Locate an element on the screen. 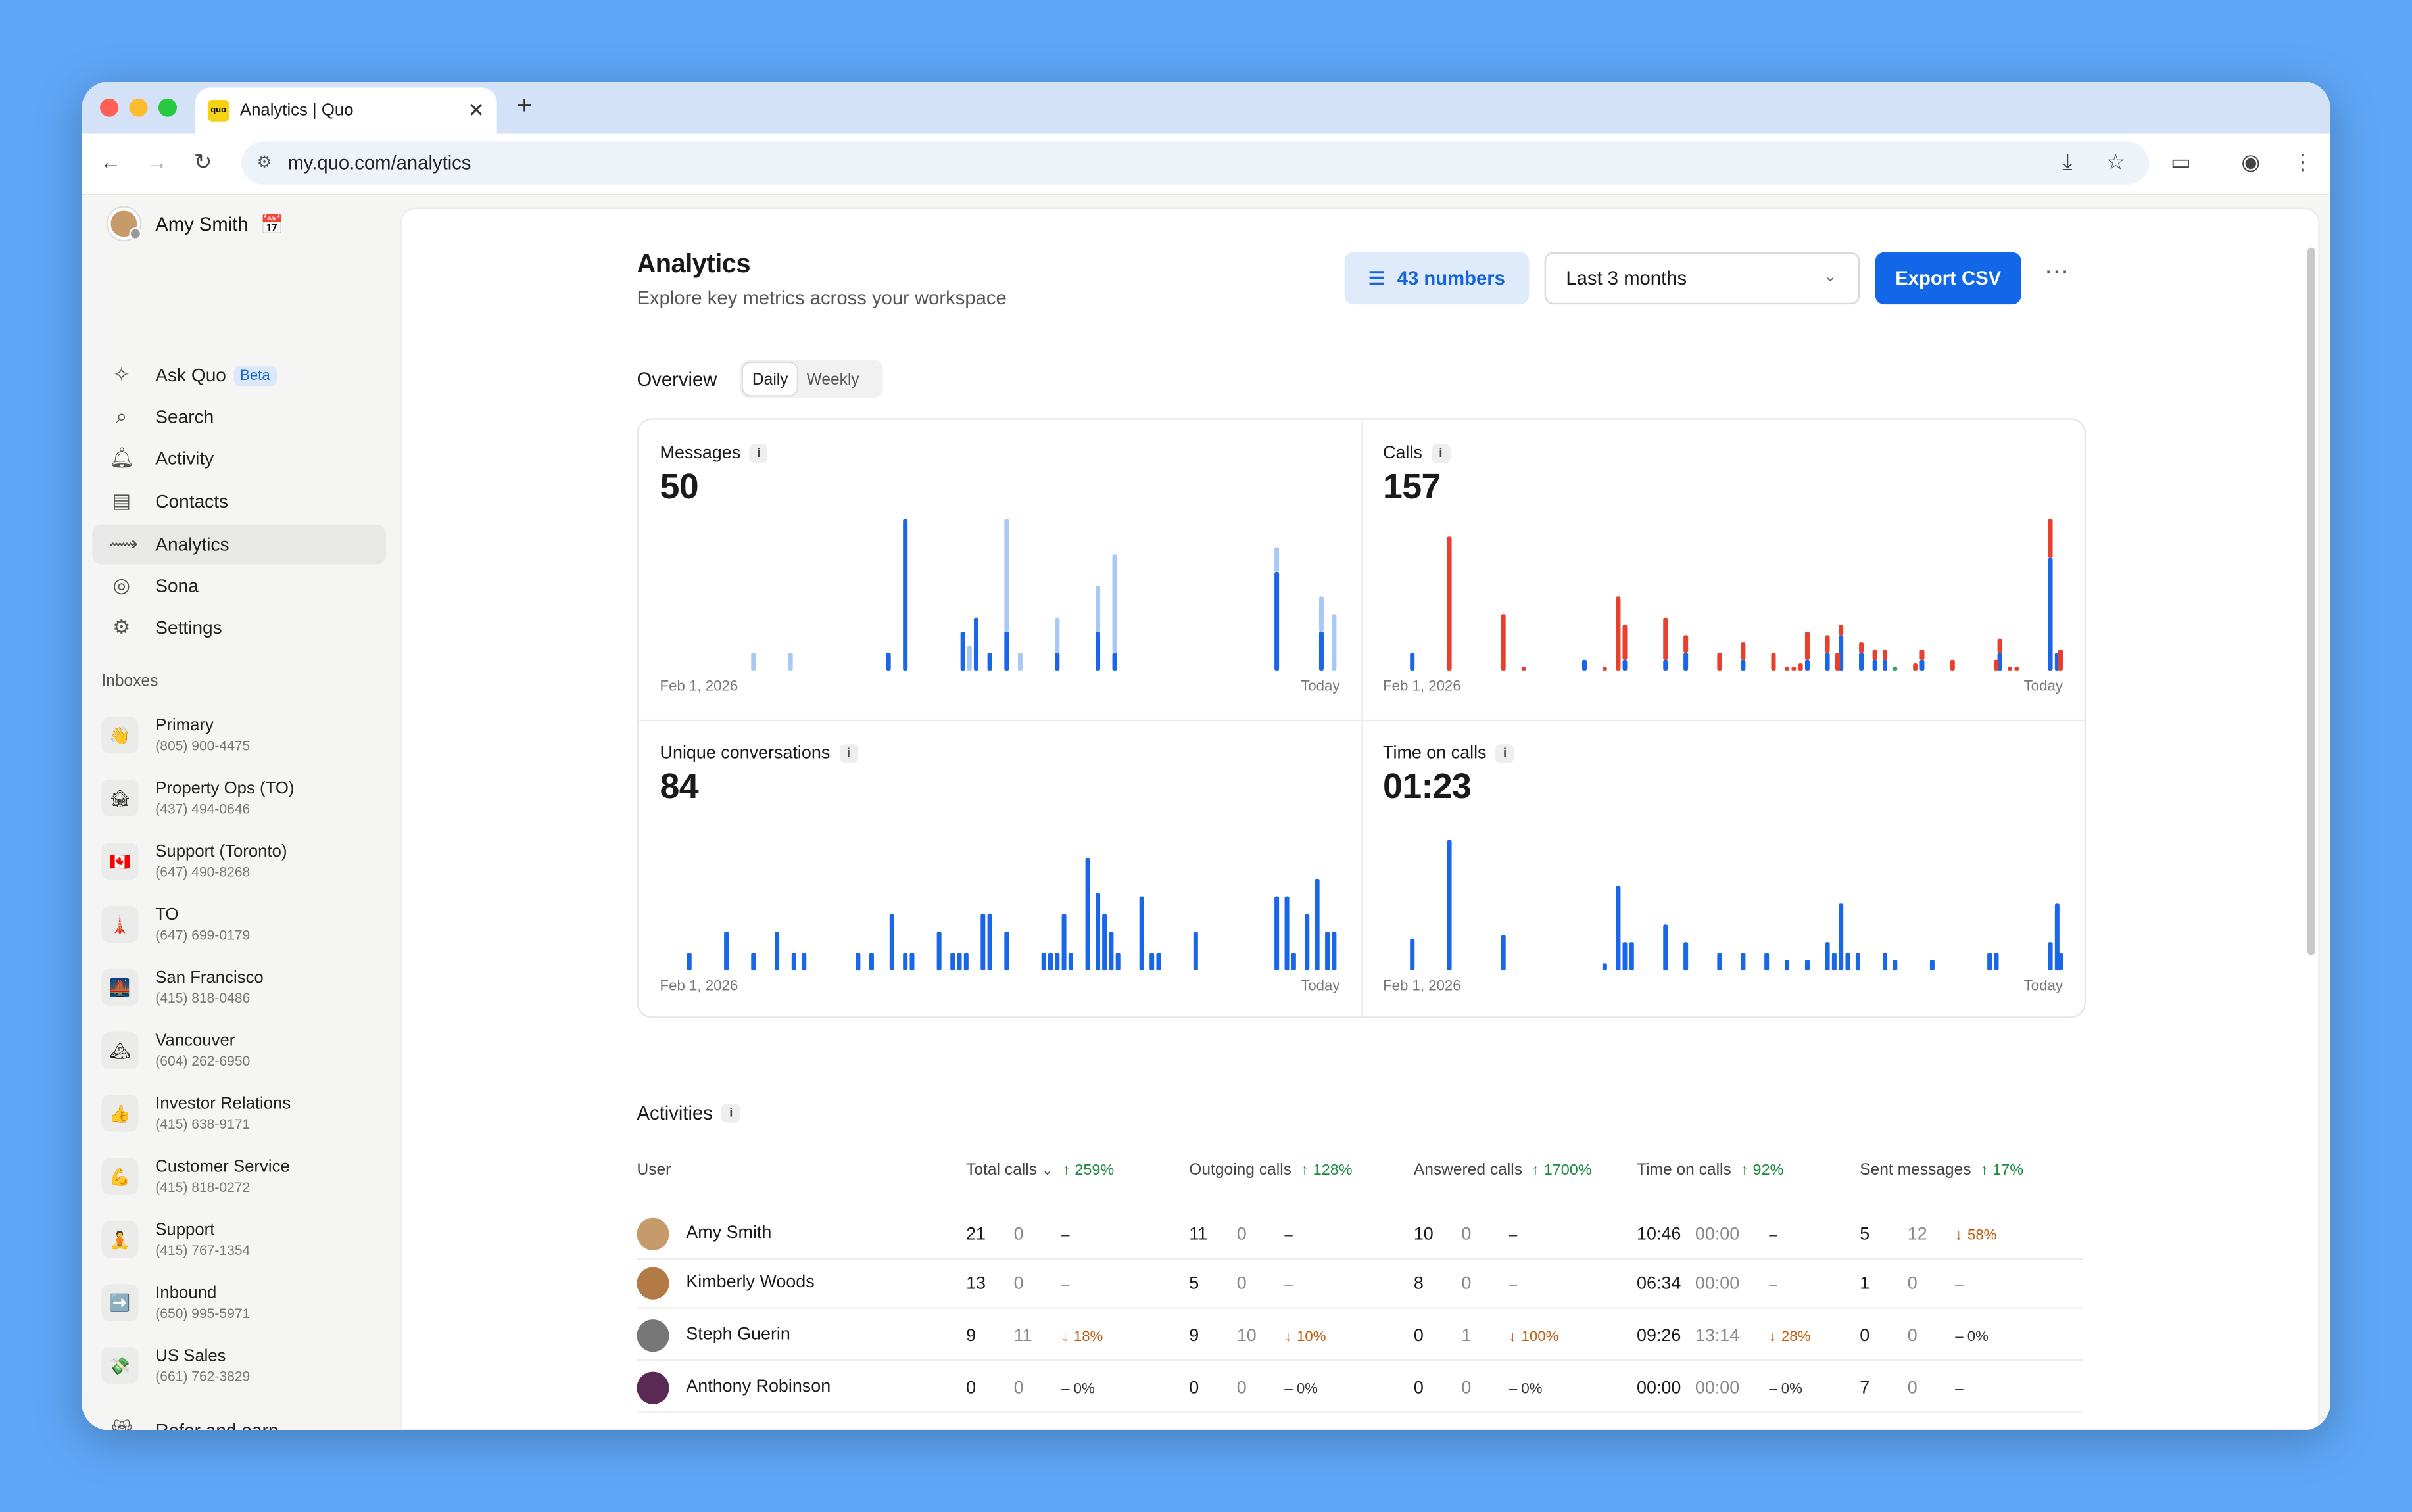 The width and height of the screenshot is (2412, 1512). date-range-select: Last 3 months ⌄ is located at coordinates (1702, 278).